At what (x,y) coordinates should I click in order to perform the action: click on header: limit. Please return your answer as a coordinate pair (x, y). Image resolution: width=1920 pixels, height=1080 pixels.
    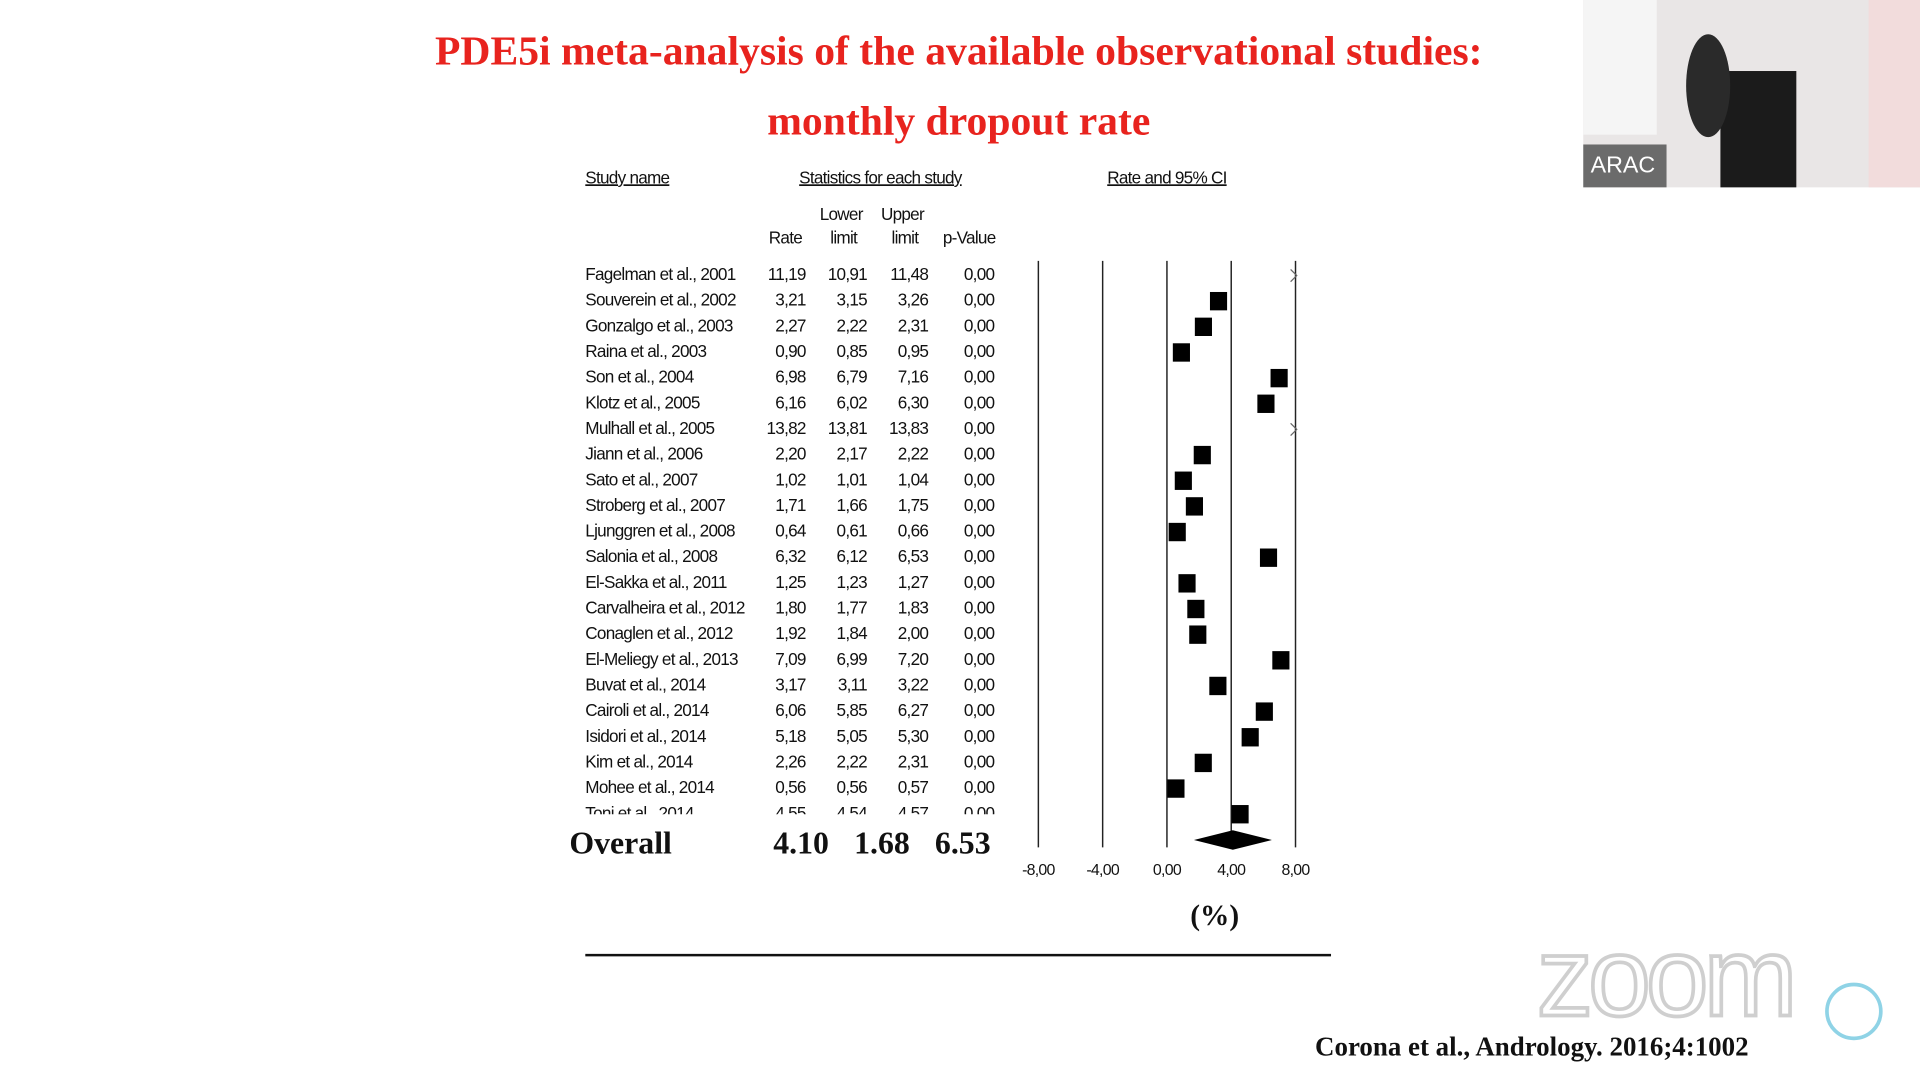
    Looking at the image, I should click on (844, 237).